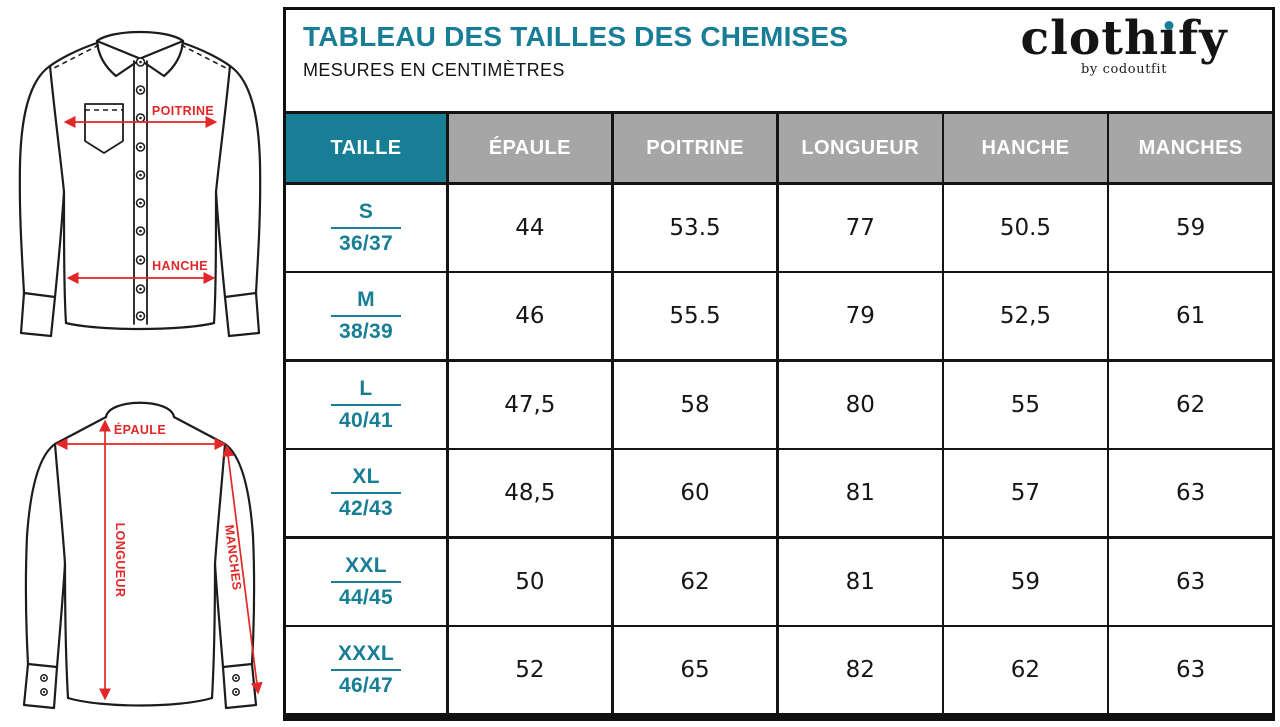  Describe the element at coordinates (233, 557) in the screenshot. I see `sleeve-measure-label: MANCHES` at that location.